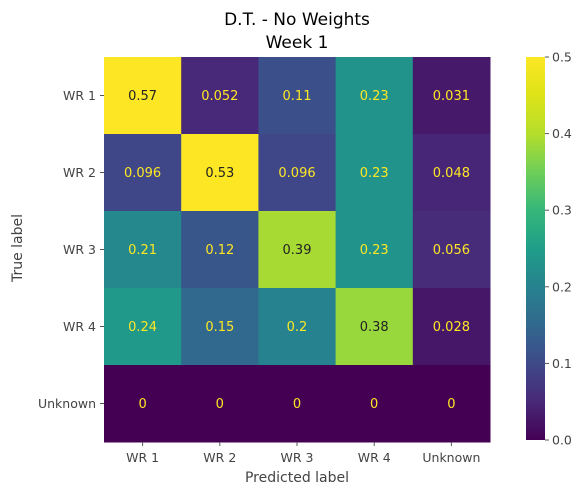  Describe the element at coordinates (297, 457) in the screenshot. I see `x-tick-label: WR 3` at that location.